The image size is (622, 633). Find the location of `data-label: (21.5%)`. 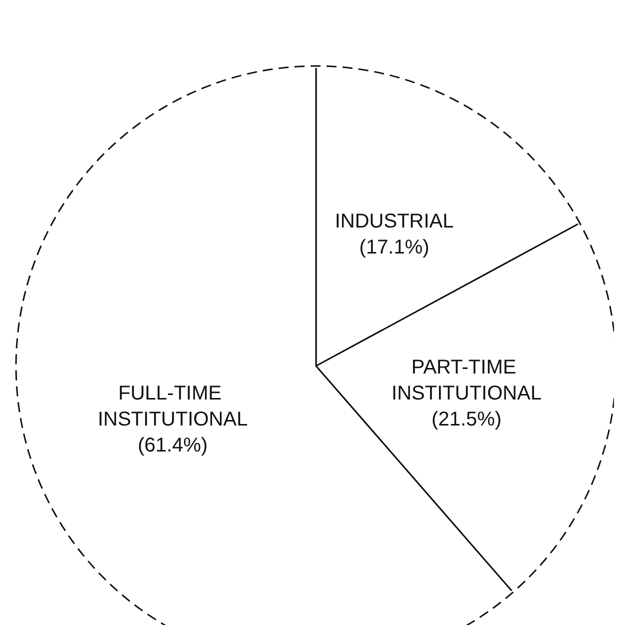

data-label: (21.5%) is located at coordinates (467, 419).